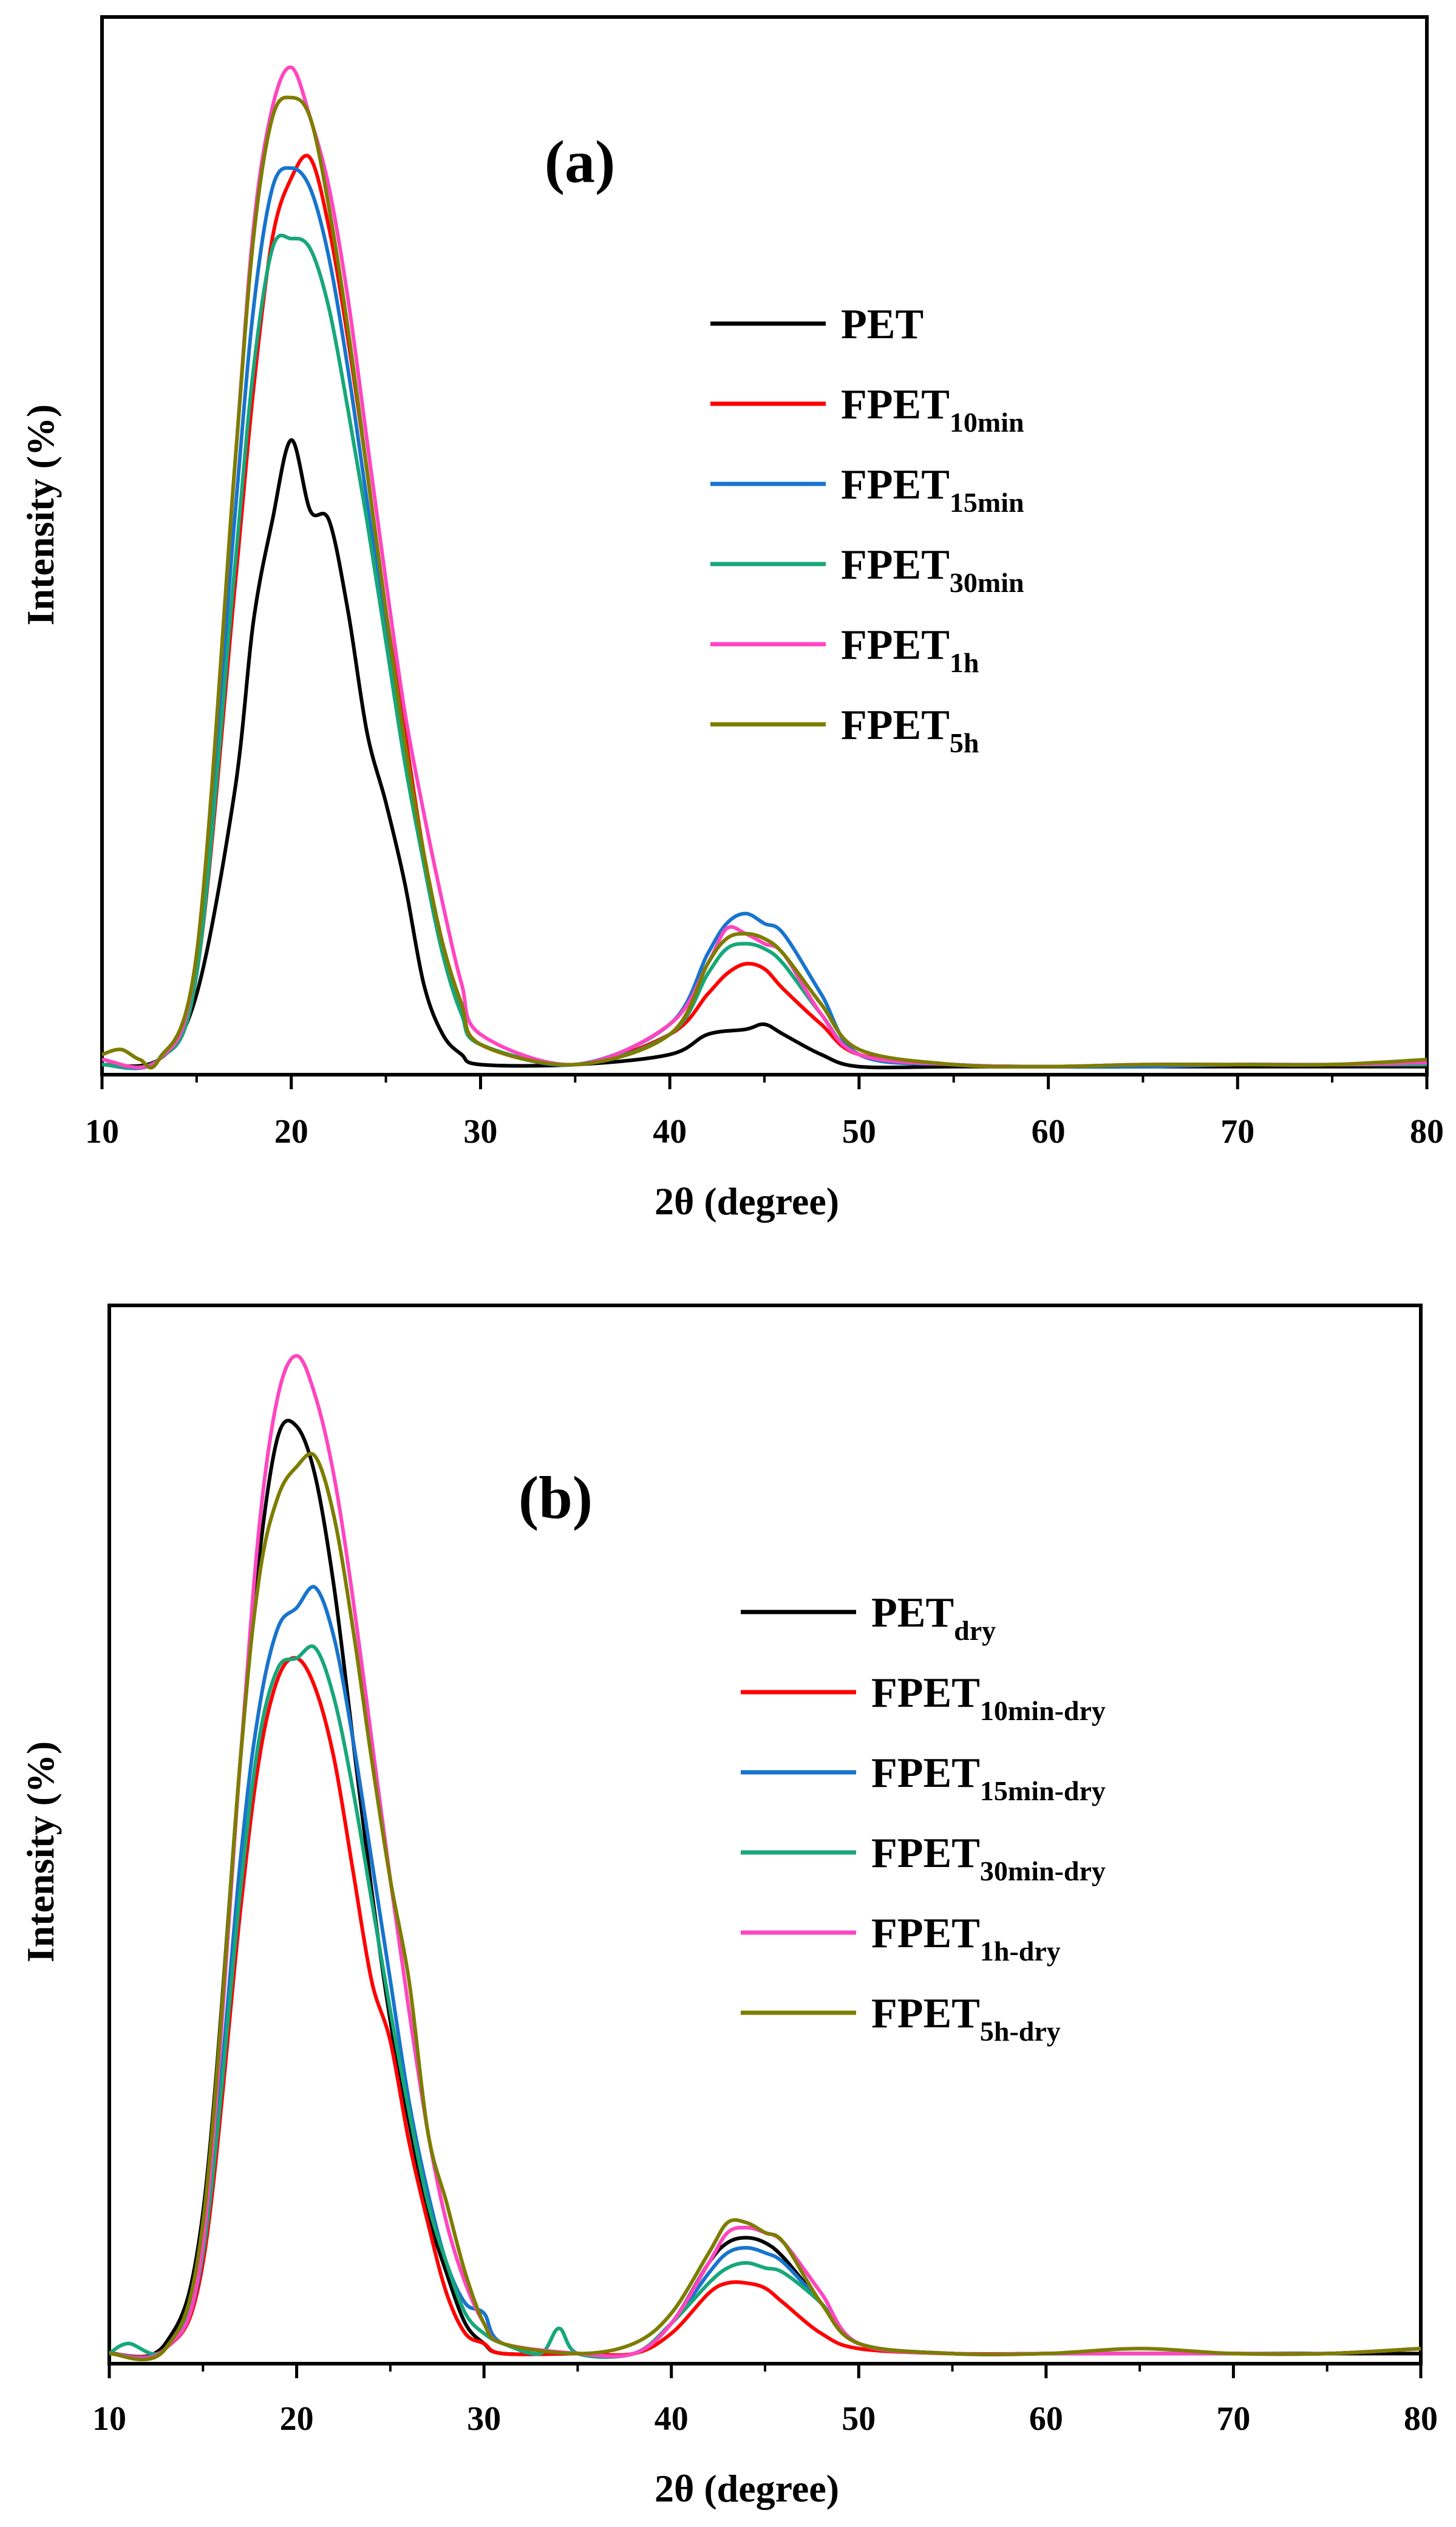 The image size is (1456, 2527). I want to click on legend-label: FPET30min, so click(932, 570).